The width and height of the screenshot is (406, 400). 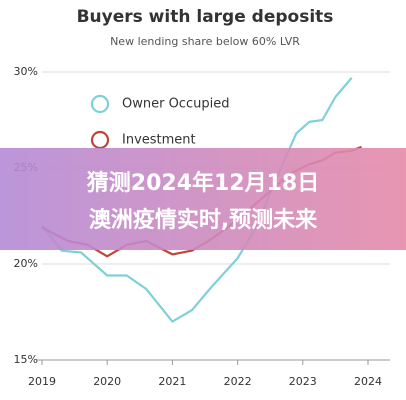 What do you see at coordinates (42, 381) in the screenshot?
I see `x-tick-label: 2019` at bounding box center [42, 381].